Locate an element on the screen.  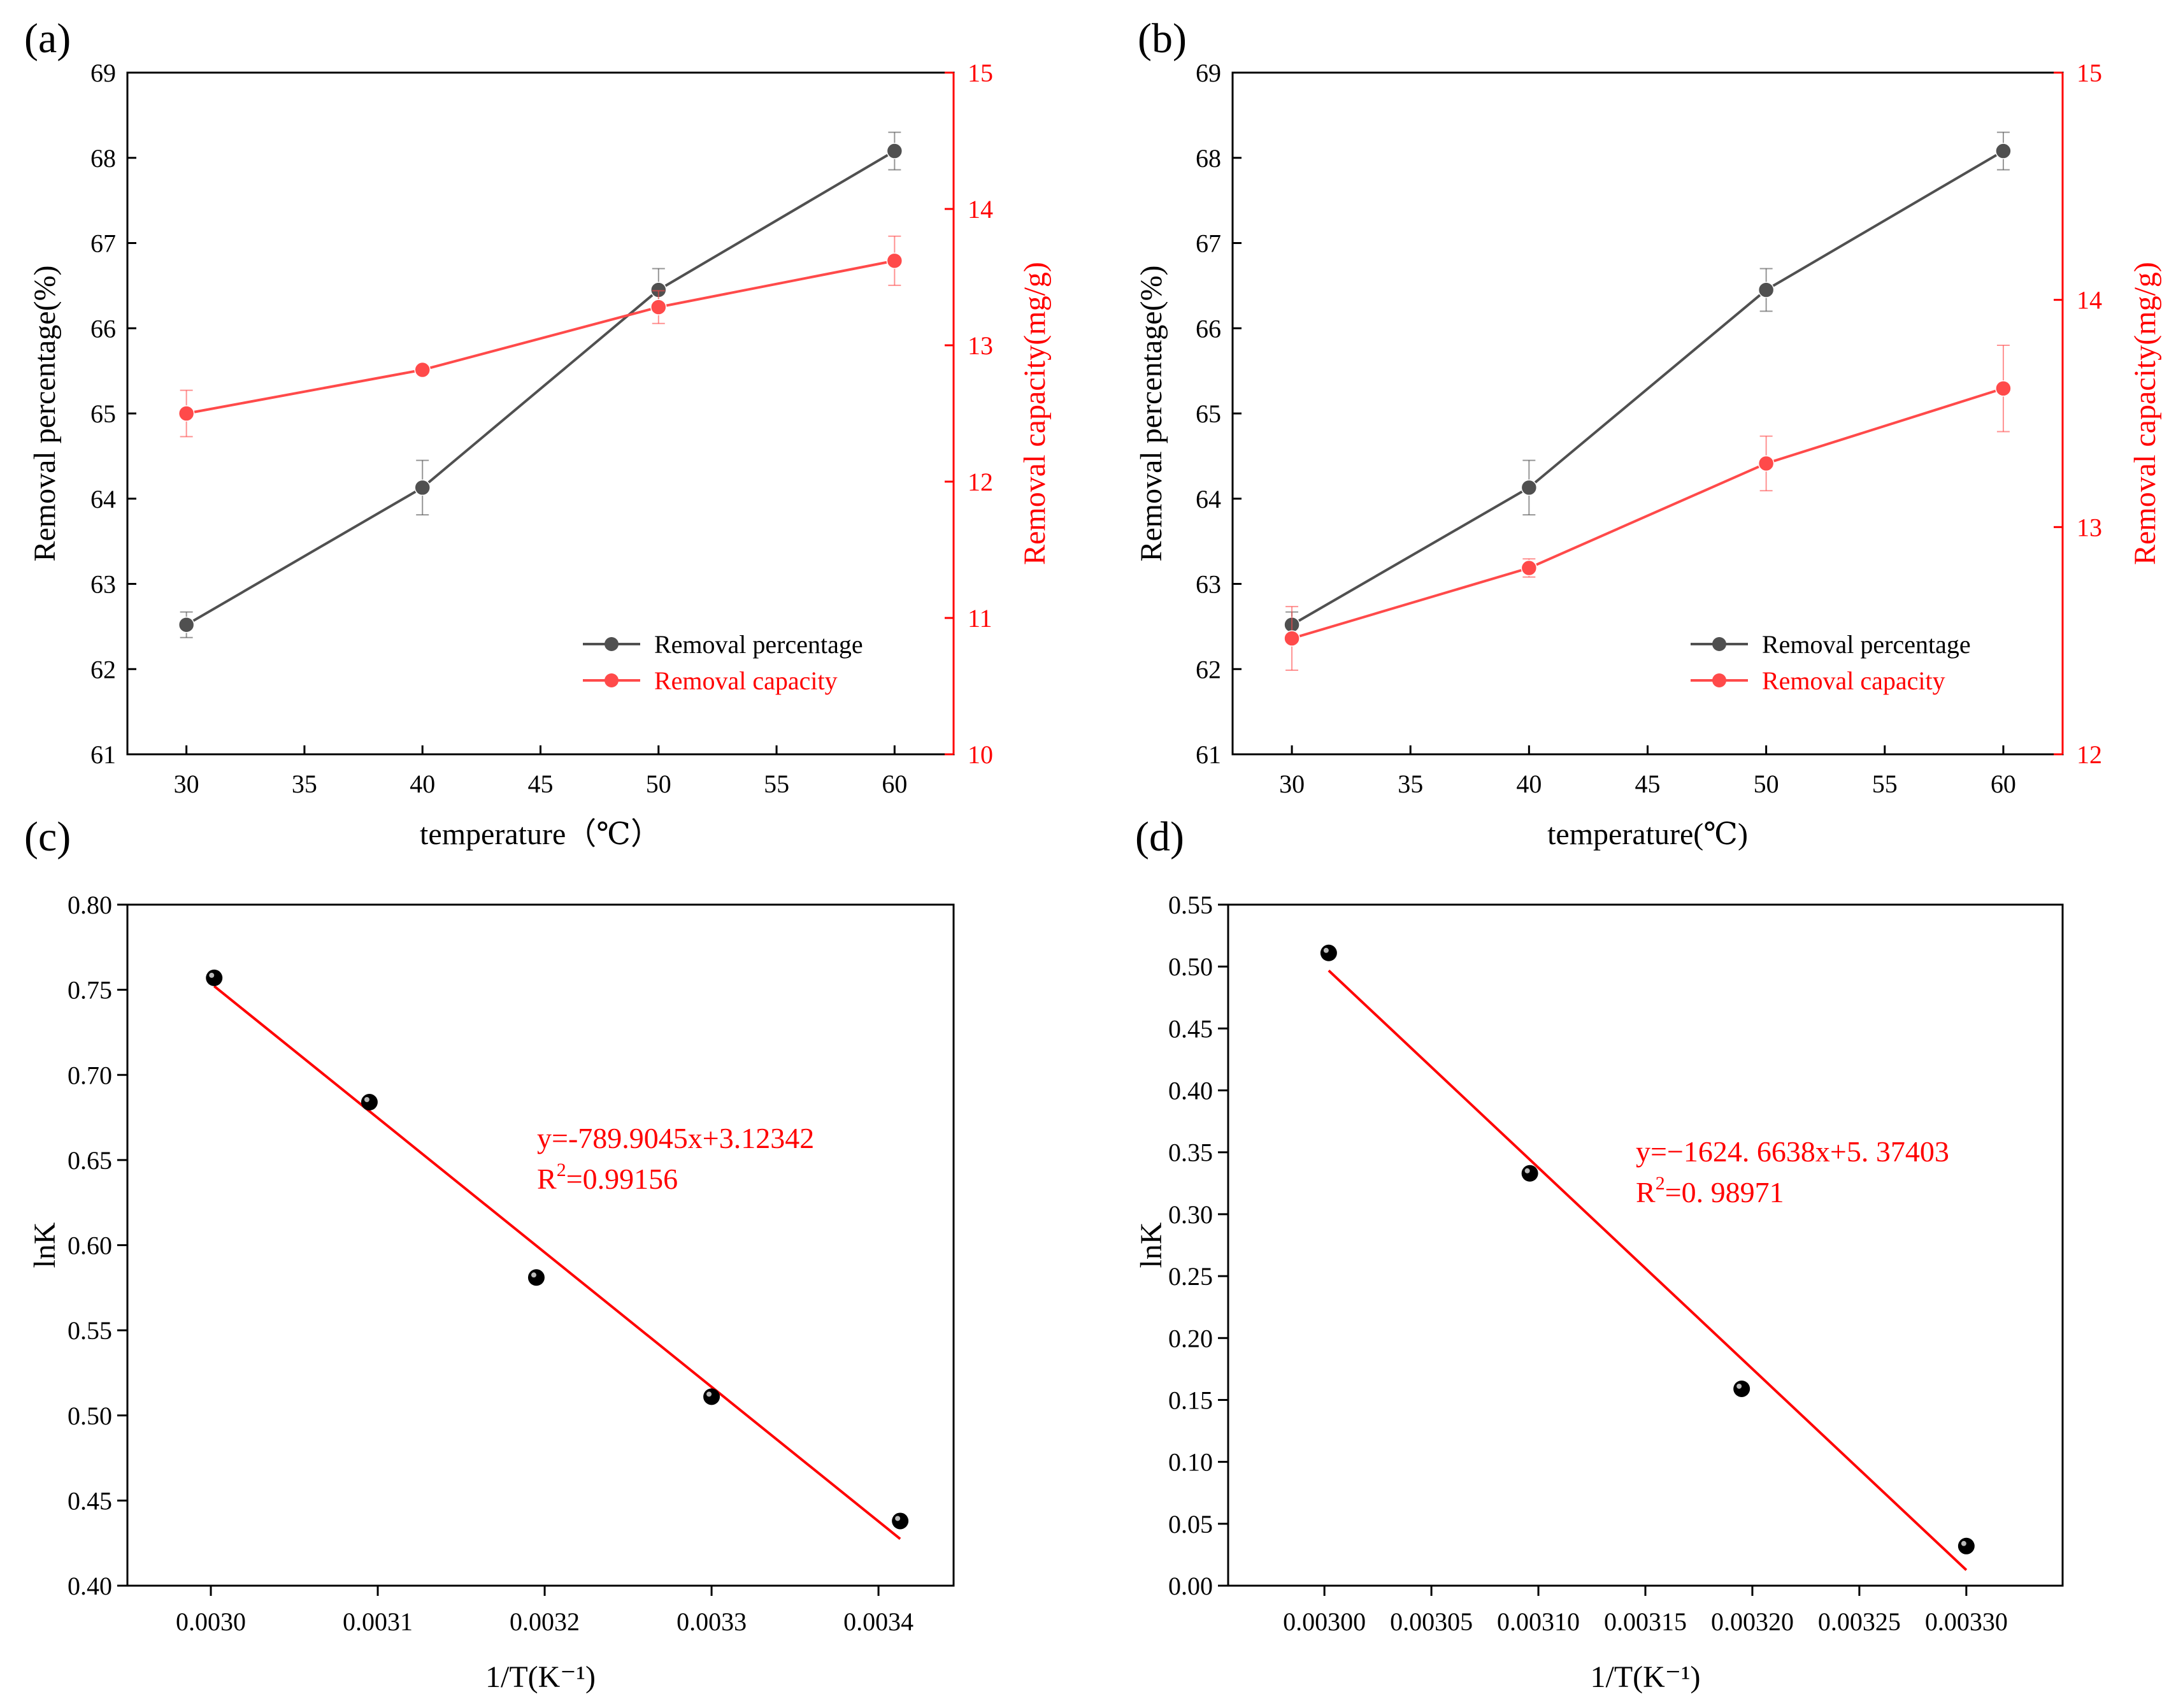
fit-equation: y=−1624. 6638x+5. 37403 is located at coordinates (1792, 1151).